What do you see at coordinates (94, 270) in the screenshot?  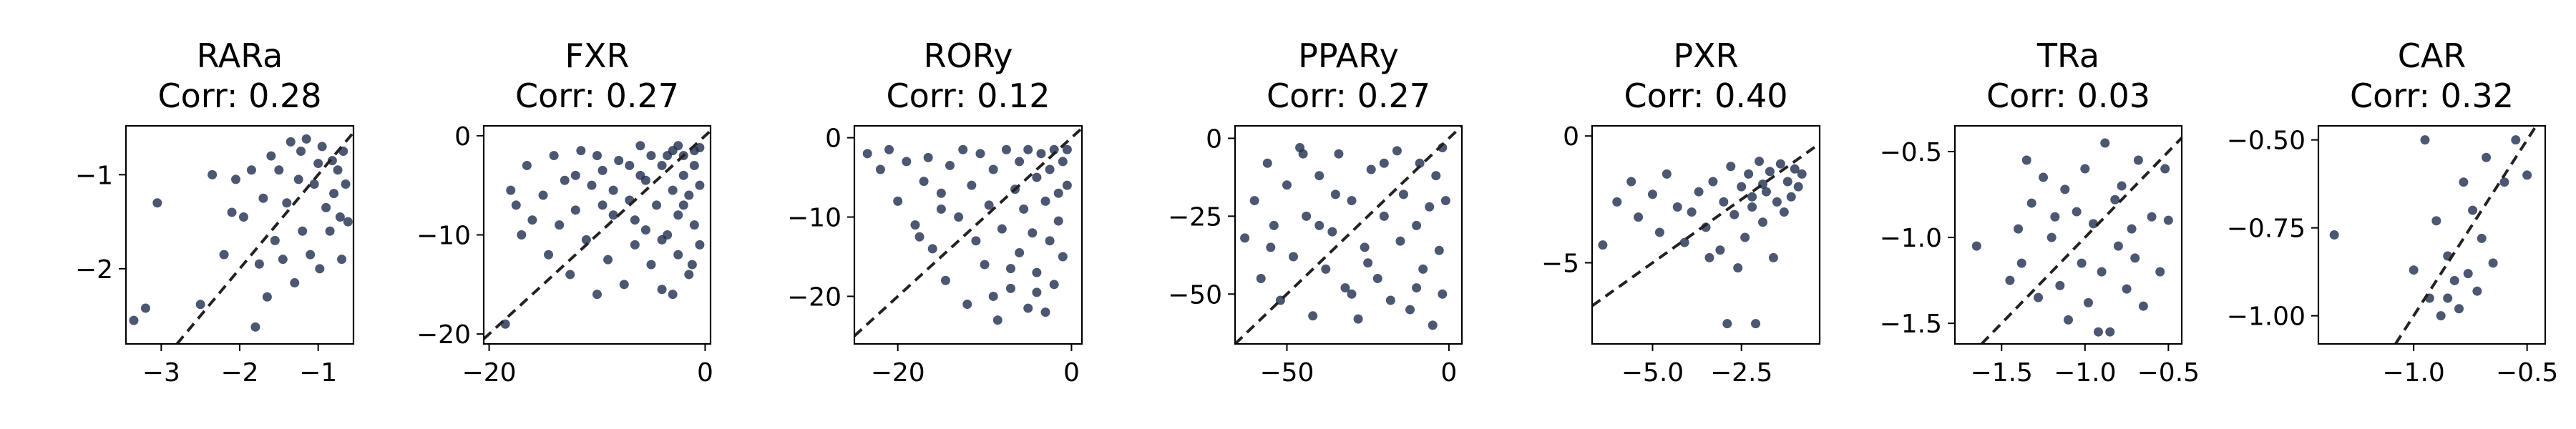 I see `y-tick-label: −2` at bounding box center [94, 270].